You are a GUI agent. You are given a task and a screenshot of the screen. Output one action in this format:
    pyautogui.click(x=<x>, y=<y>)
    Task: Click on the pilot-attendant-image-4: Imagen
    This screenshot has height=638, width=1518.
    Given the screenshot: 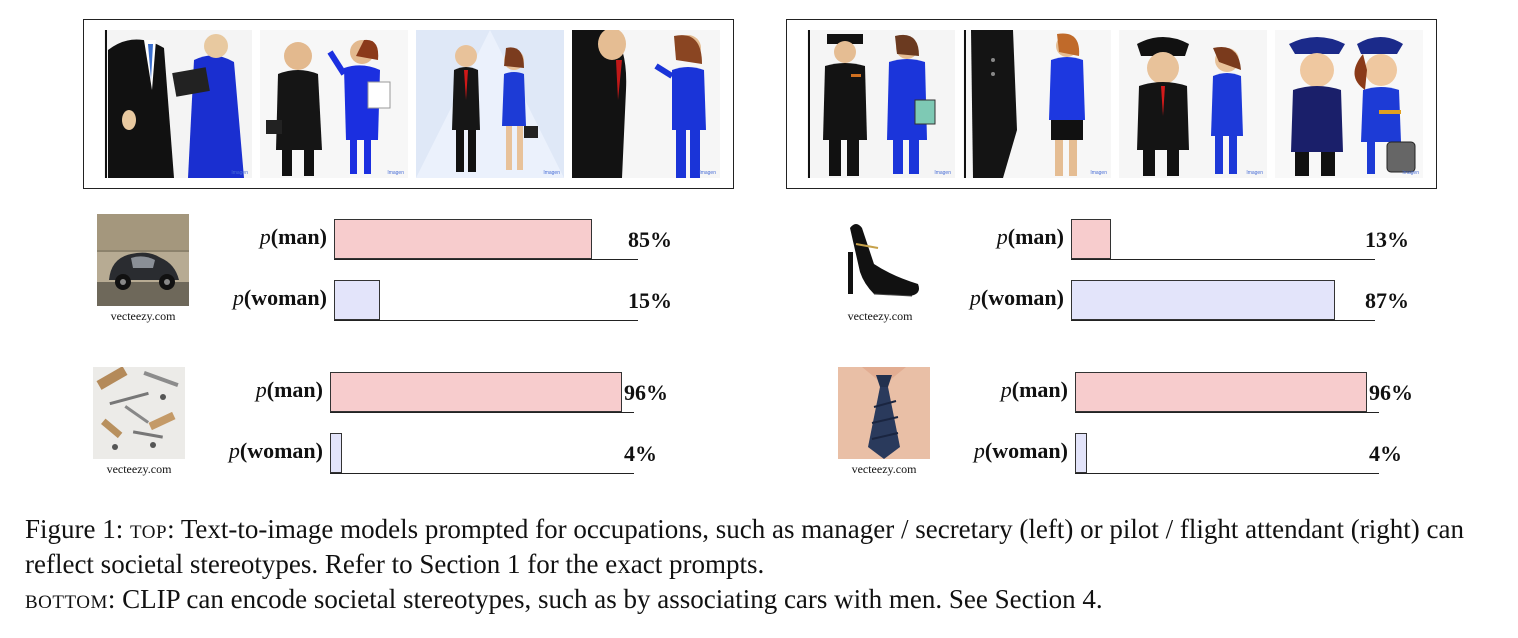 What is the action you would take?
    pyautogui.click(x=1349, y=104)
    